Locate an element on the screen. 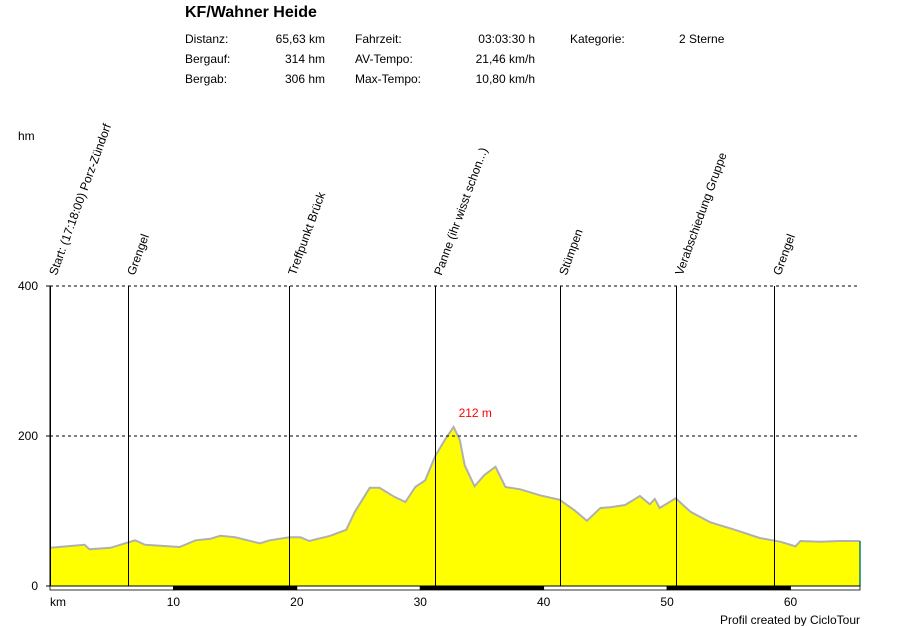  footer-credit: Profil created by CicloTour is located at coordinates (790, 619).